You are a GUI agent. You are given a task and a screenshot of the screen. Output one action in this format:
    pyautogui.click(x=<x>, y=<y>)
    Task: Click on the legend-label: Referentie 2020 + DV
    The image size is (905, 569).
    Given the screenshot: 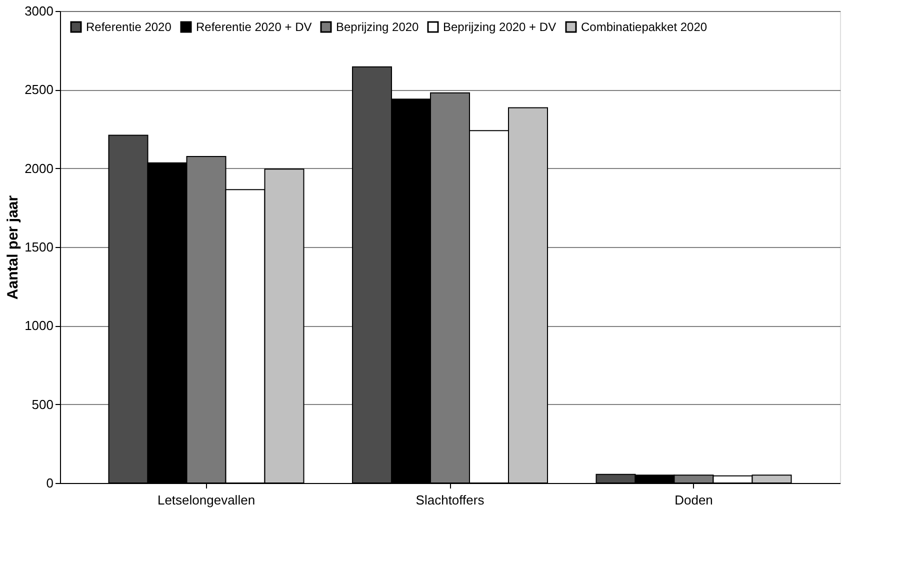 What is the action you would take?
    pyautogui.click(x=254, y=27)
    